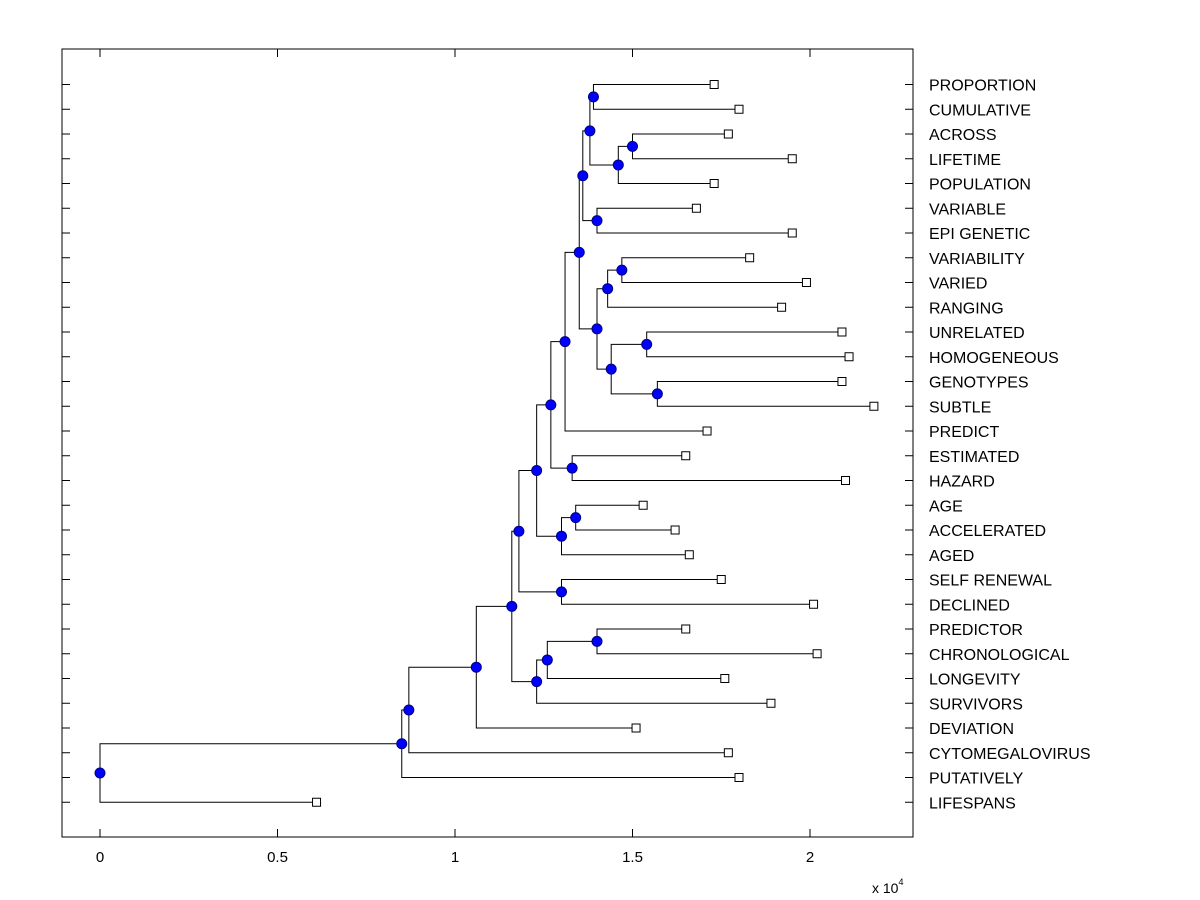  I want to click on leaf-label: GENOTYPES, so click(979, 383).